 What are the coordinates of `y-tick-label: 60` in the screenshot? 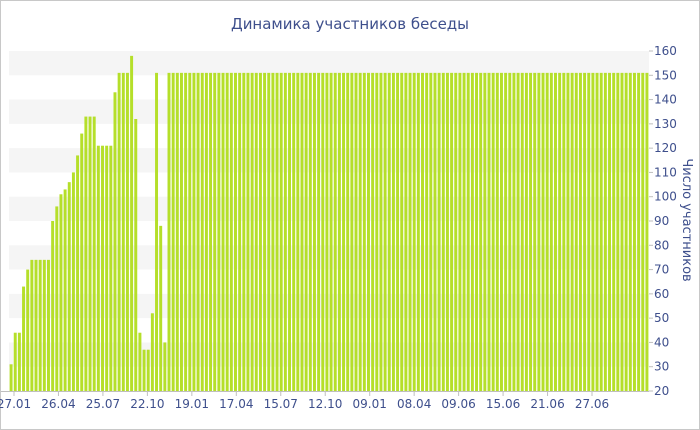 It's located at (661, 294).